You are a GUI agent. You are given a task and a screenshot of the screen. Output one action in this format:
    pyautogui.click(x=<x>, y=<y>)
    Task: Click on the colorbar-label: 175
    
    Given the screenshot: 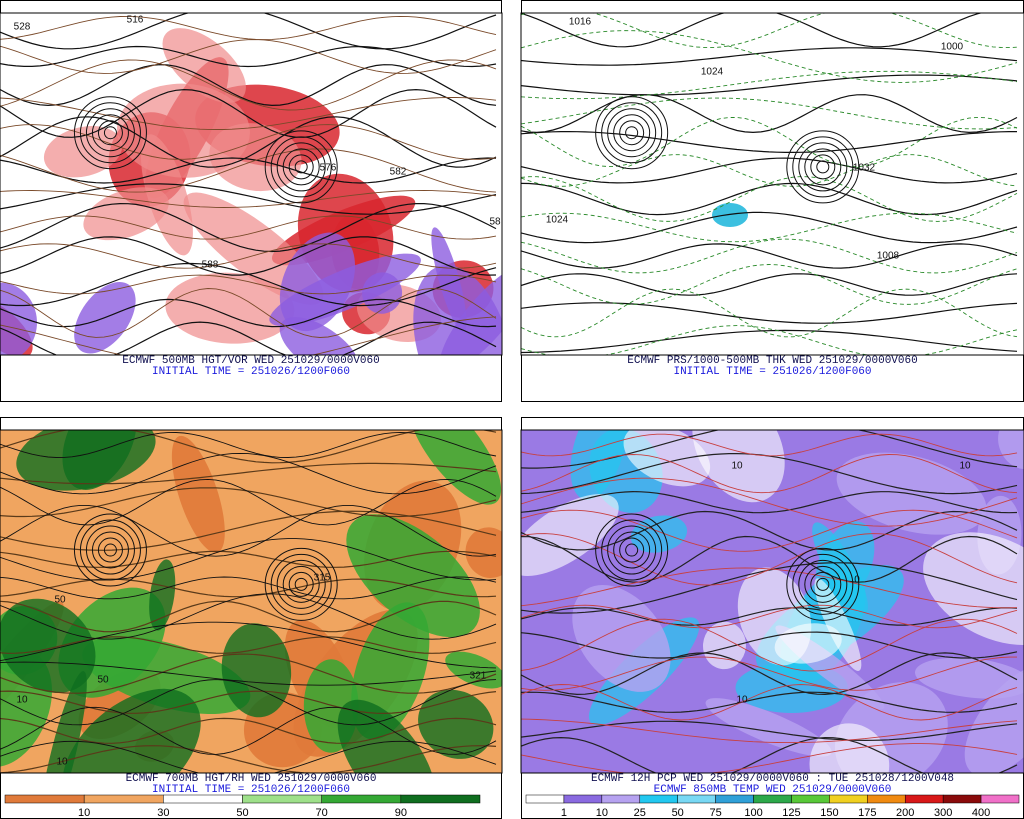 What is the action you would take?
    pyautogui.click(x=867, y=813)
    